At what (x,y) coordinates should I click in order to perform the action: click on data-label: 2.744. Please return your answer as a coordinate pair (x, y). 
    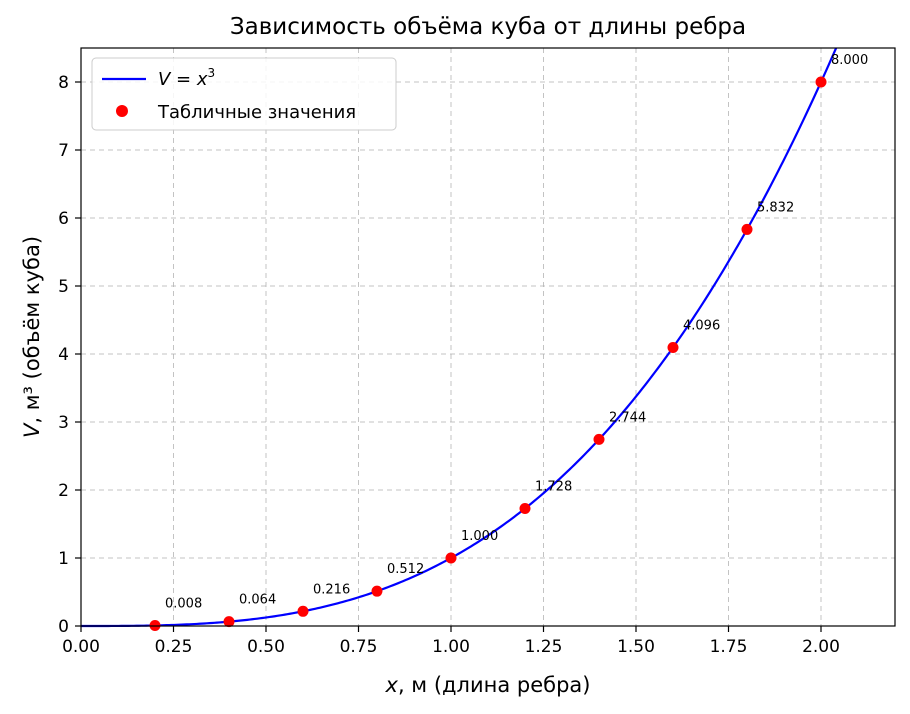
    Looking at the image, I should click on (627, 417).